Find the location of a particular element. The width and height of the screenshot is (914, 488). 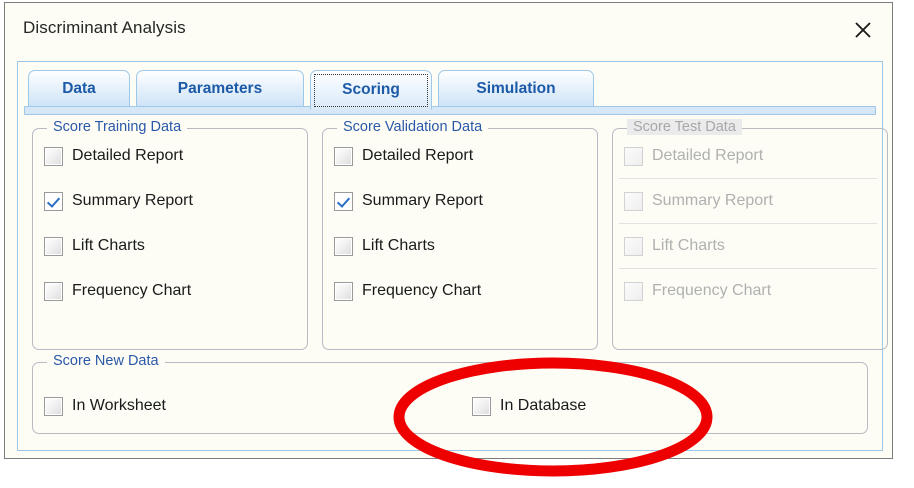

tabstrip-baseline is located at coordinates (450, 110).